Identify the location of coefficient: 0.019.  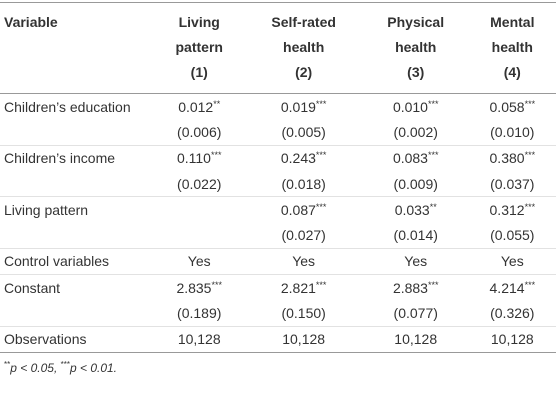
(298, 106).